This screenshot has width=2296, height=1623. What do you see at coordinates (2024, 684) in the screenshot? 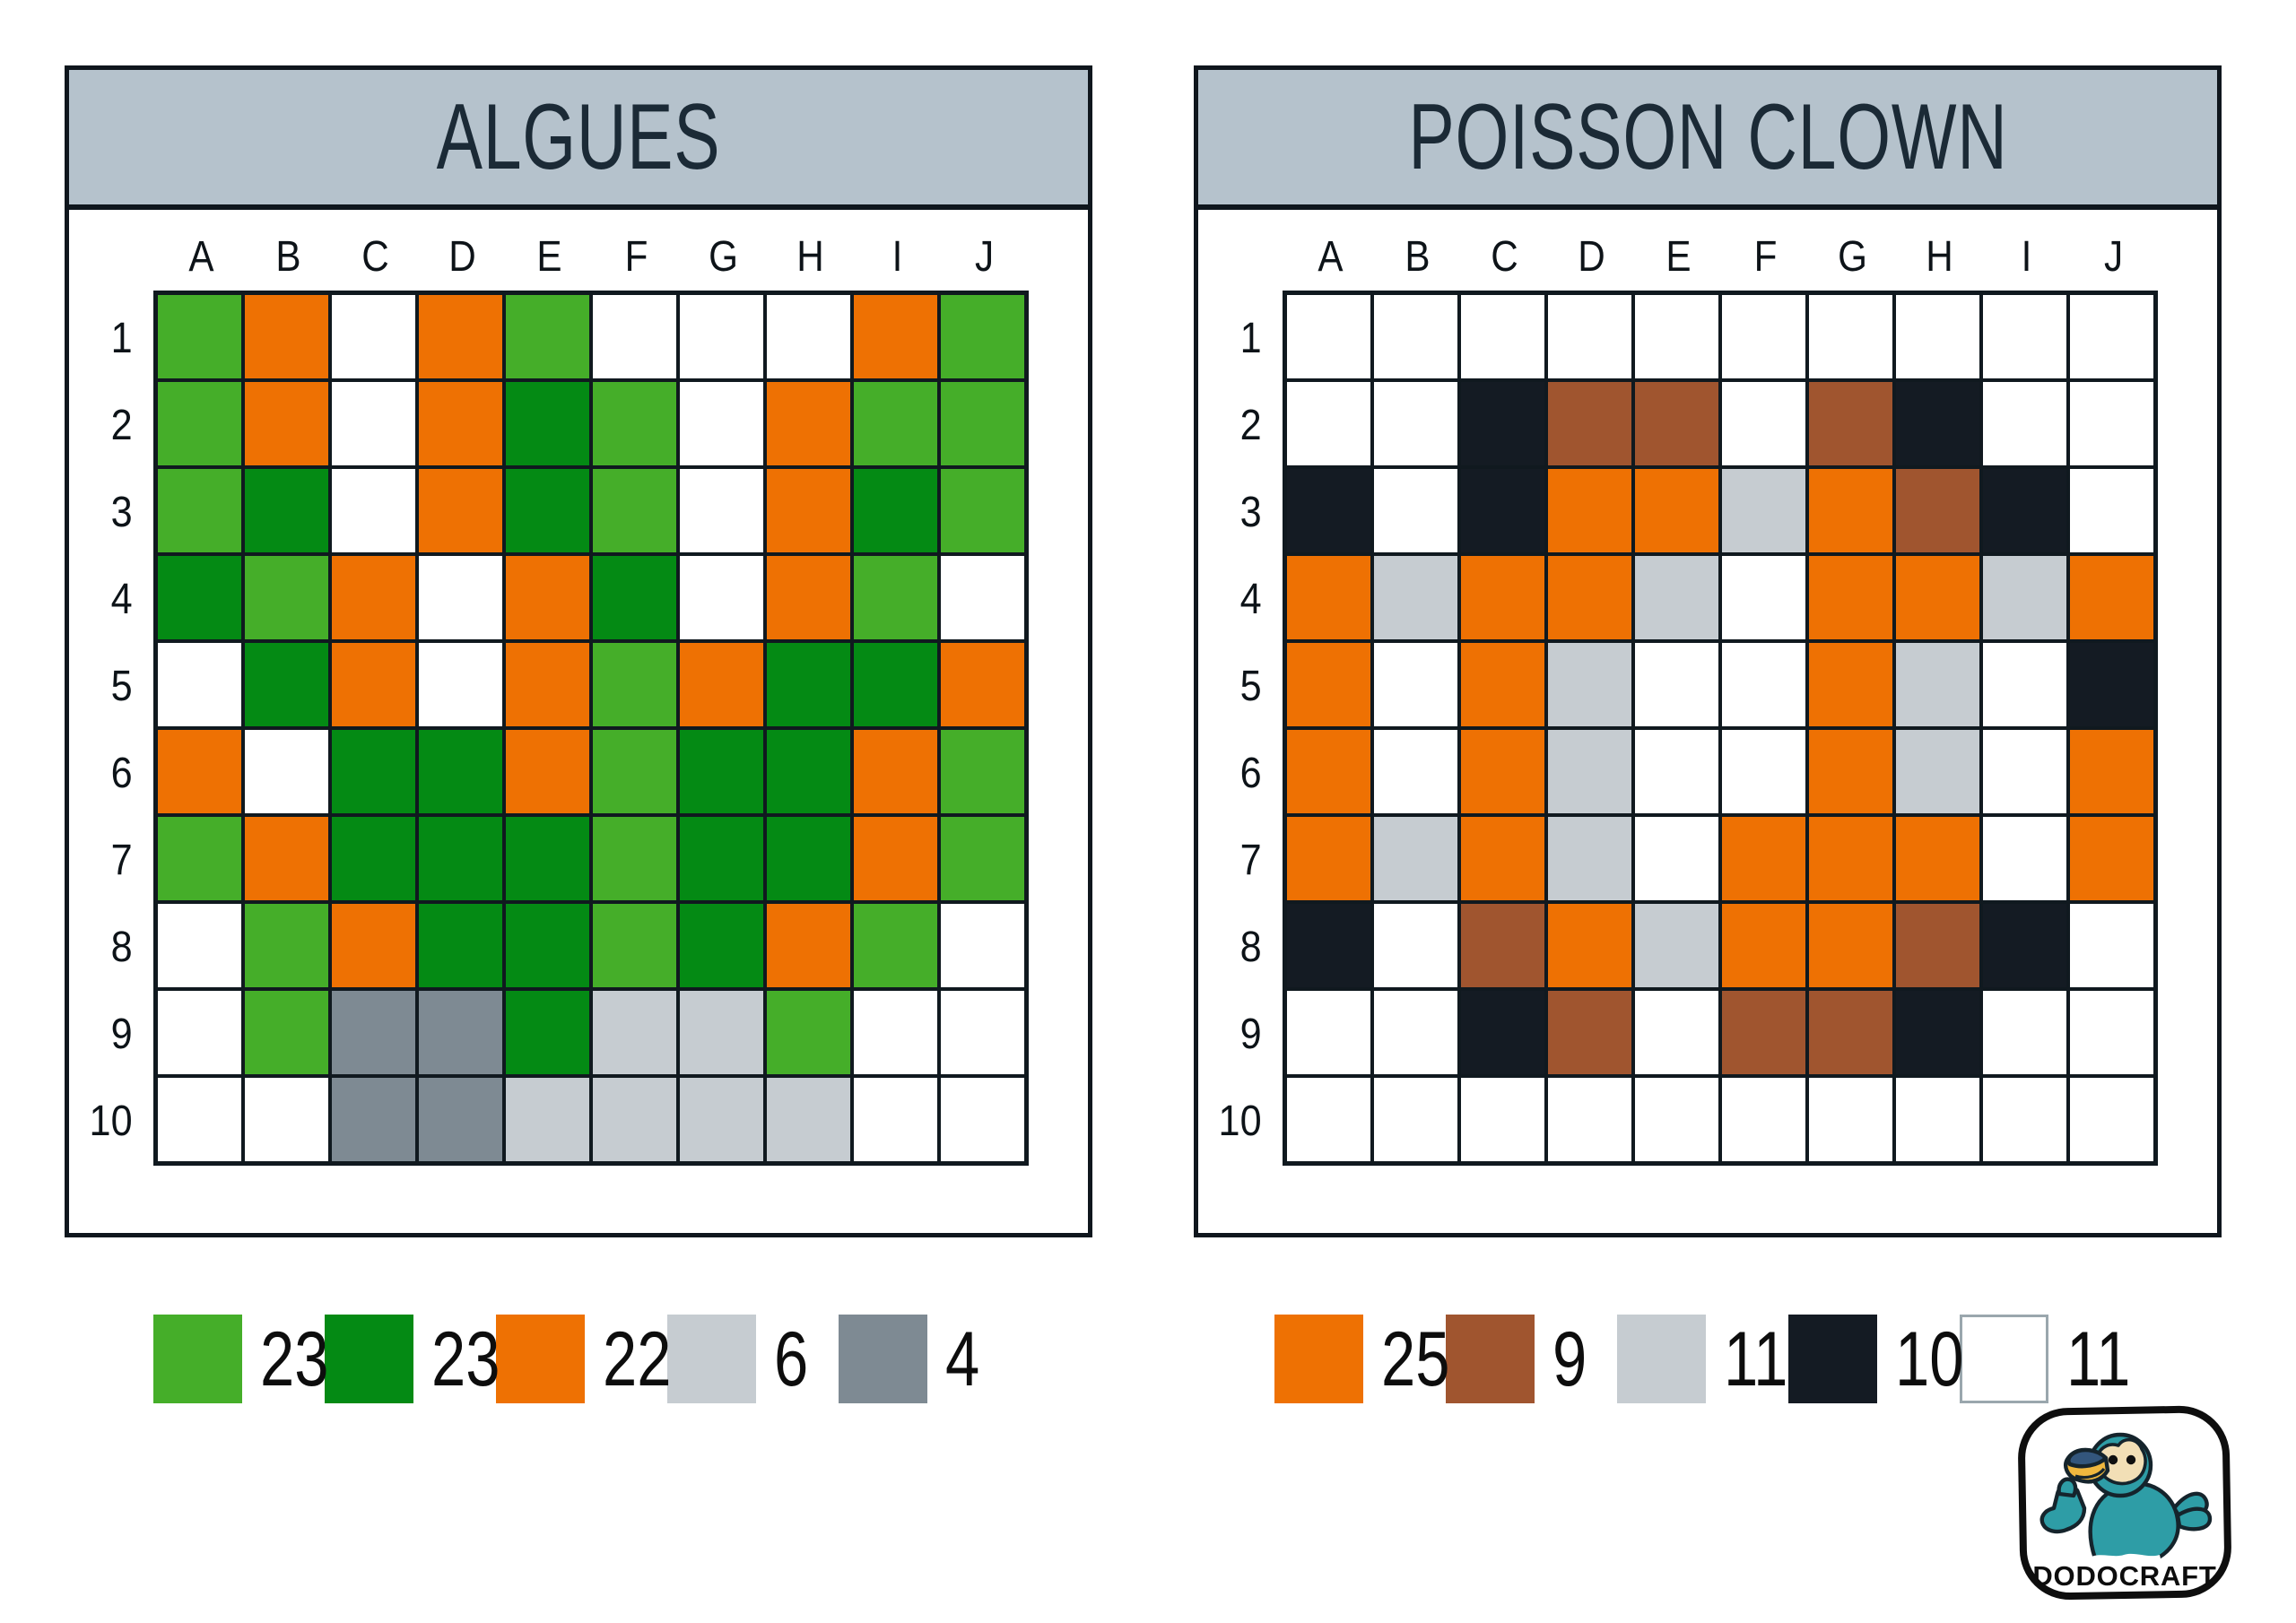
I see `grid-cell-i5-white` at bounding box center [2024, 684].